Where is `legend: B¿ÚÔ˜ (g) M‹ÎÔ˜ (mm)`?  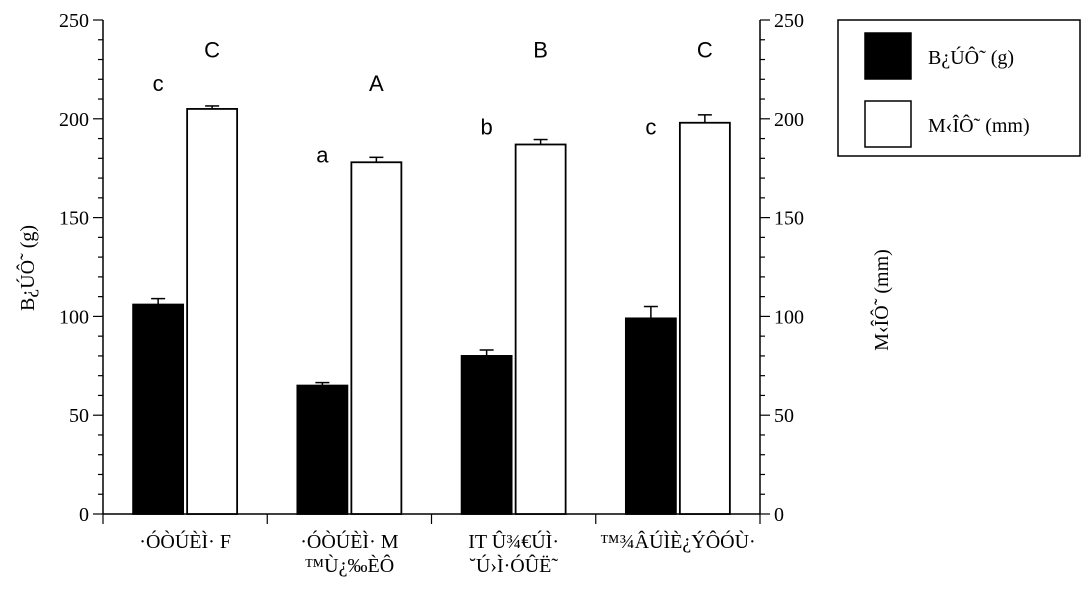
legend: B¿ÚÔ˜ (g) M‹ÎÔ˜ (mm) is located at coordinates (959, 88).